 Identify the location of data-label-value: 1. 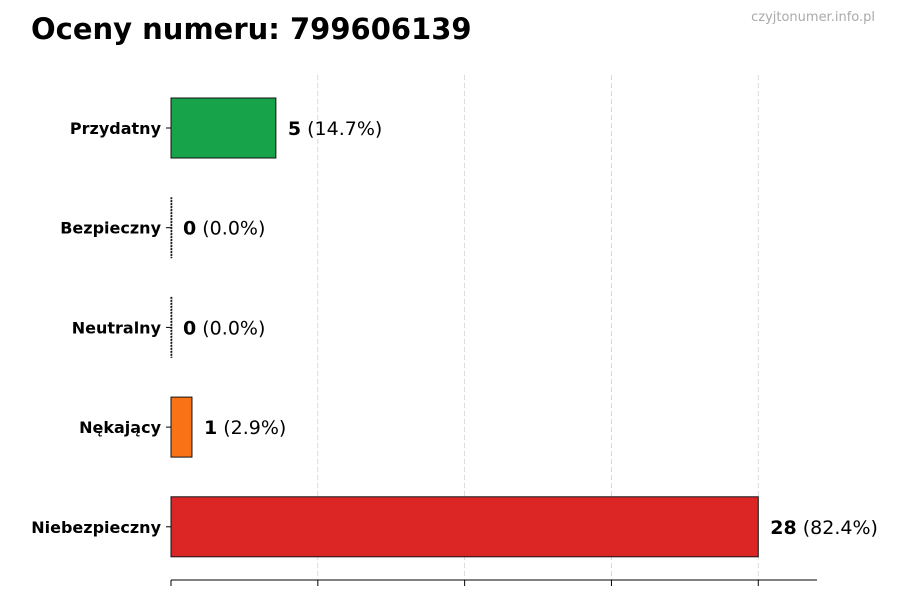
(210, 428).